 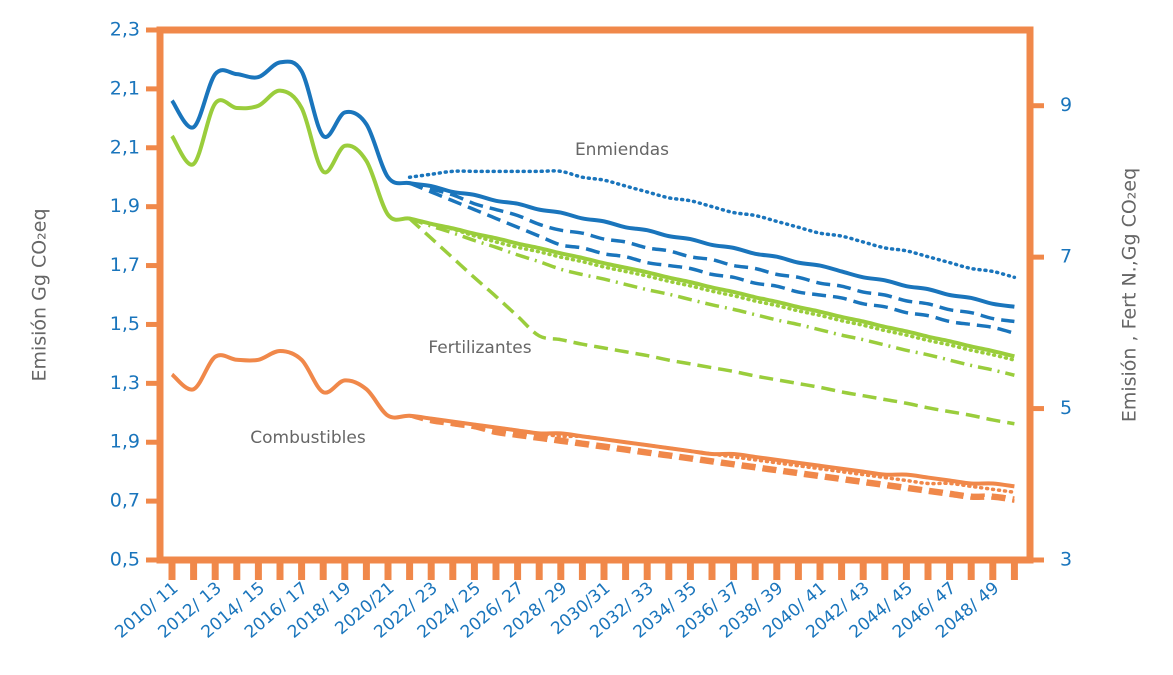 I want to click on annotation: Combustibles, so click(x=308, y=438).